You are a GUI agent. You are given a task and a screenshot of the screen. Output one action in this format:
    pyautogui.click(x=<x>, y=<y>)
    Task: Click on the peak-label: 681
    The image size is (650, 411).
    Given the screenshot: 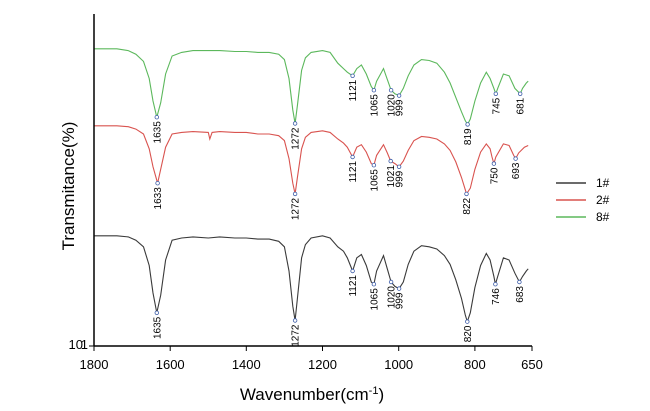 What is the action you would take?
    pyautogui.click(x=521, y=105)
    